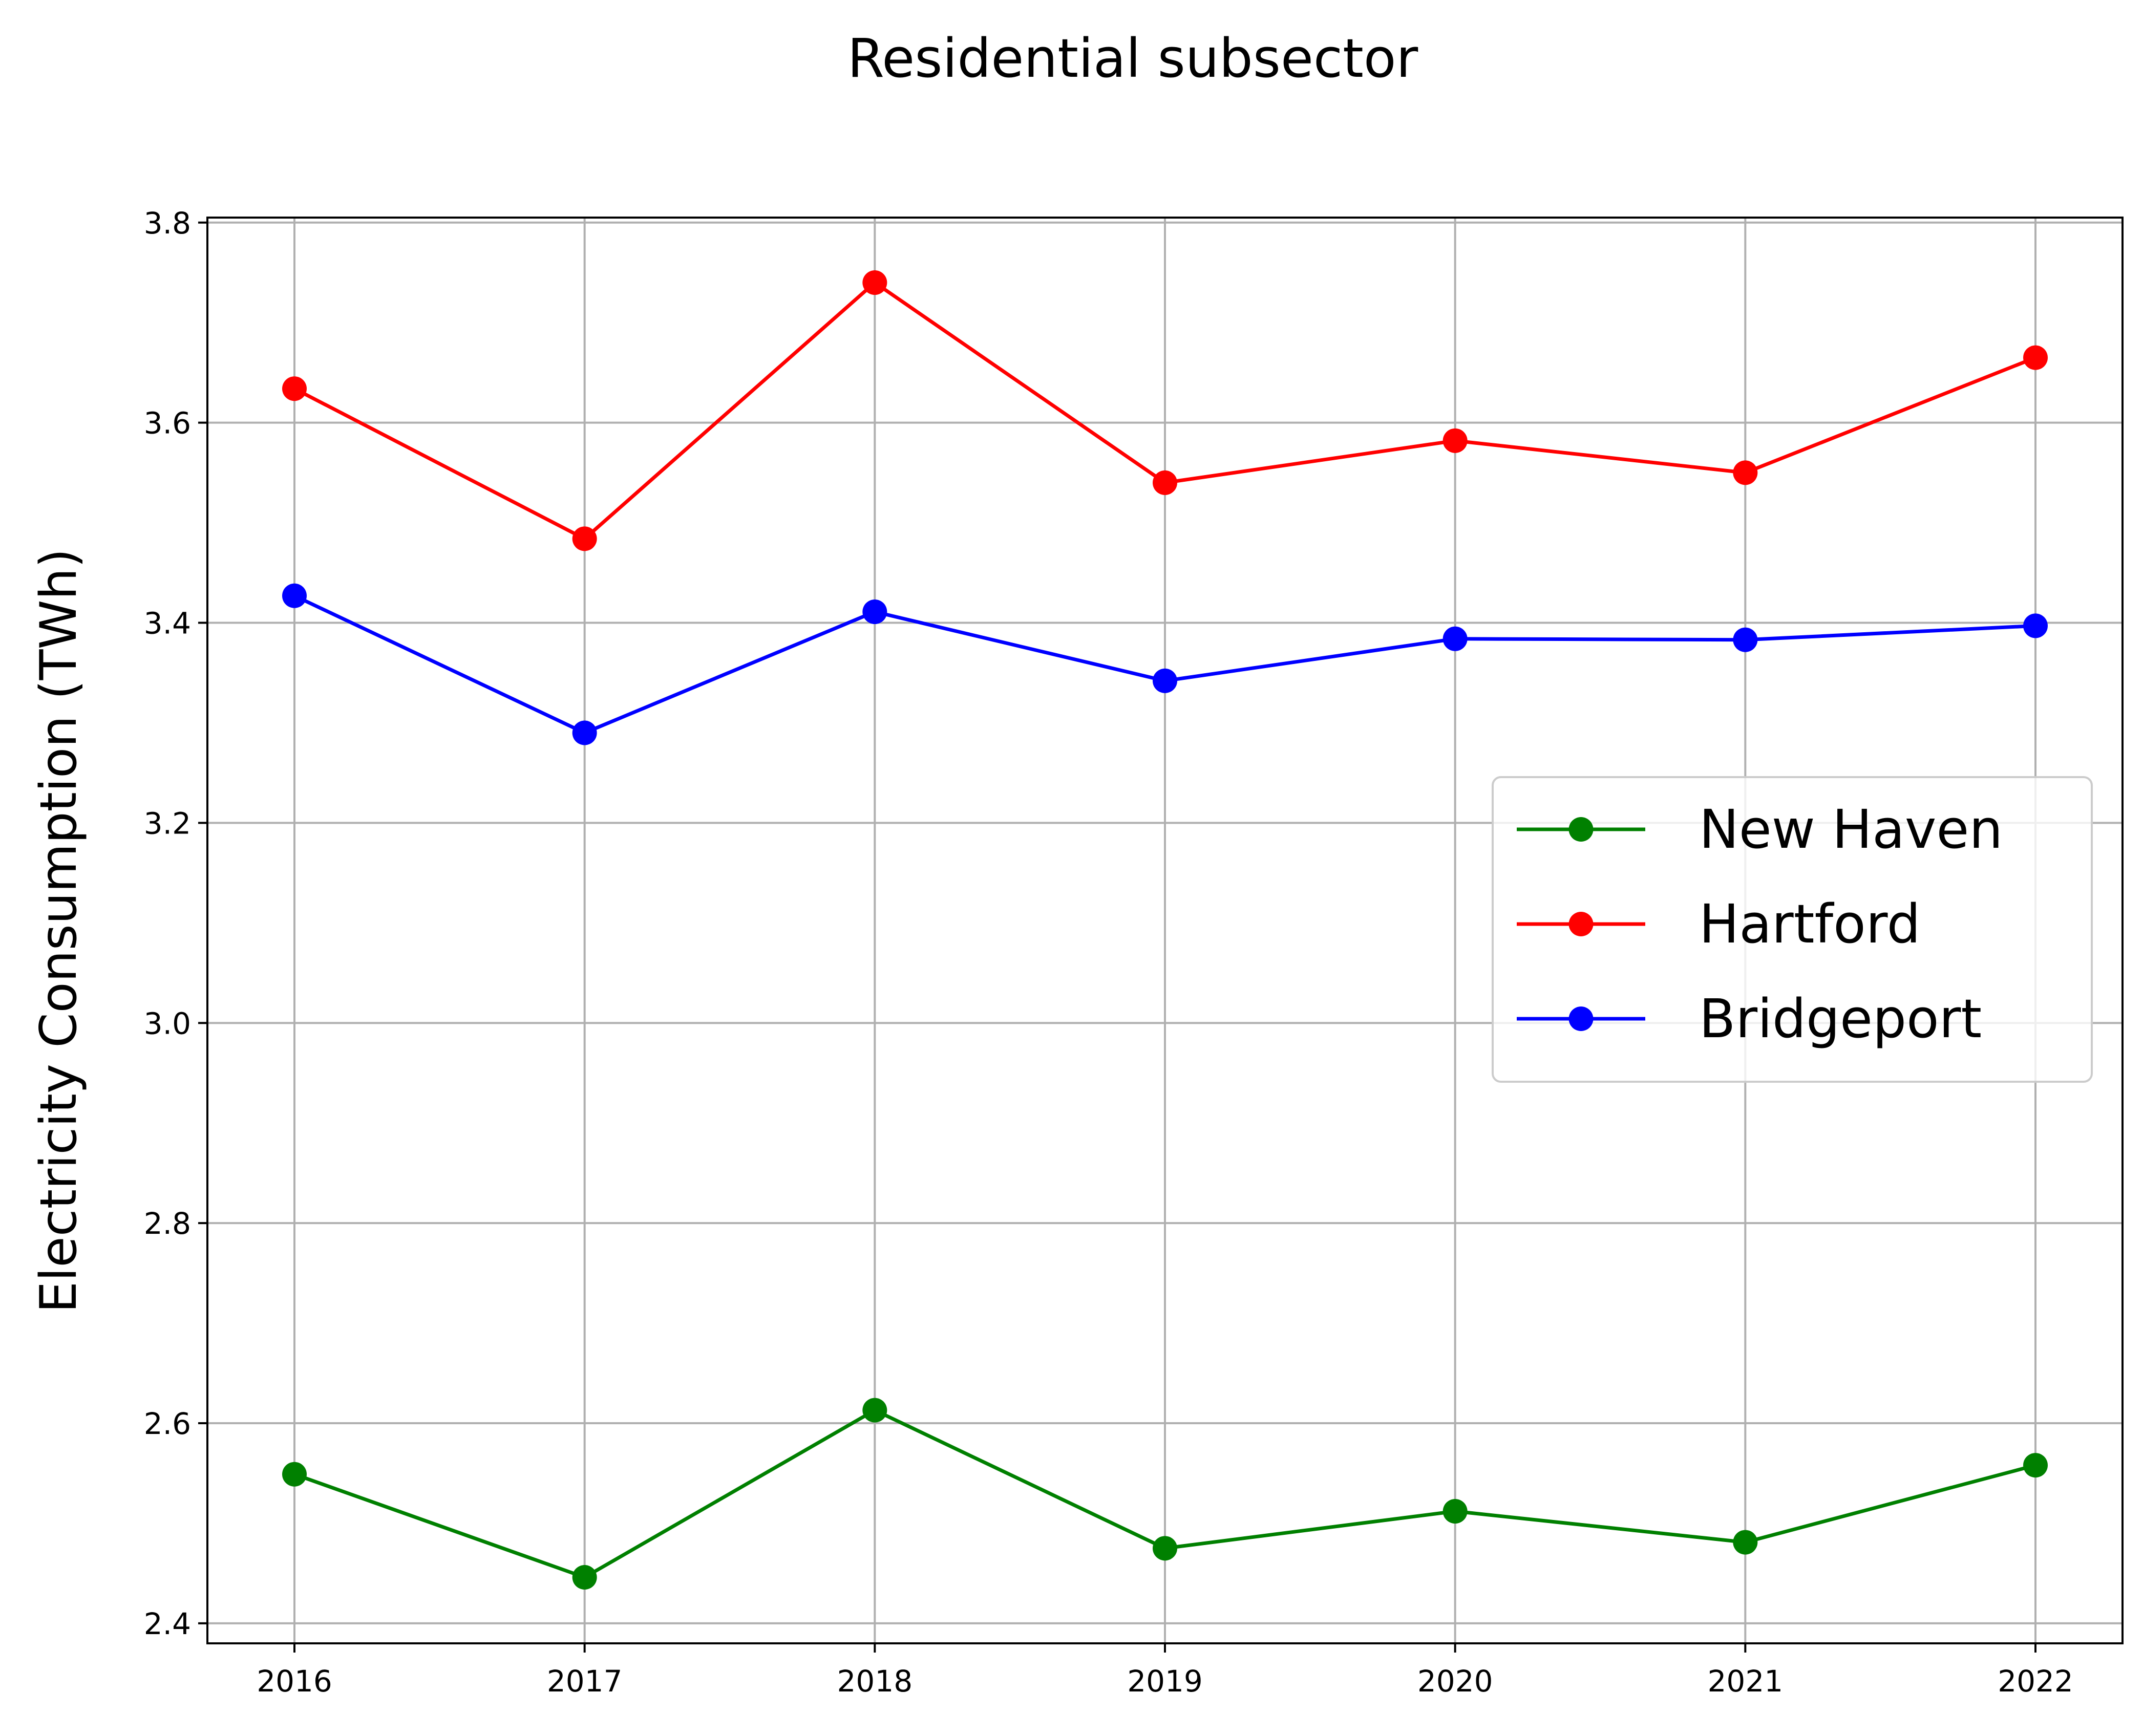 The height and width of the screenshot is (1736, 2143). I want to click on series-hartford, so click(1165, 410).